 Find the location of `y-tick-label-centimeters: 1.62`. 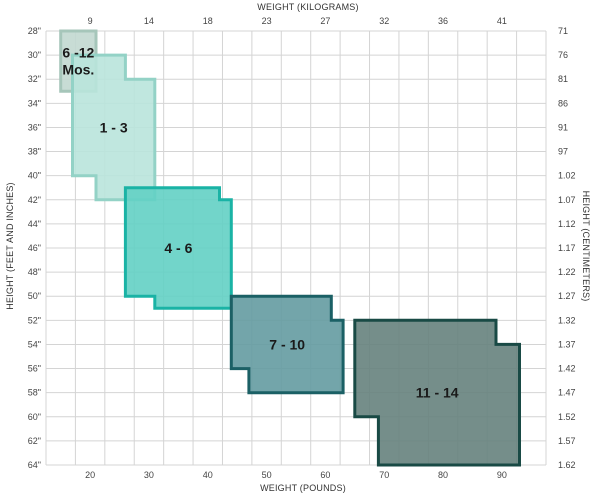

y-tick-label-centimeters: 1.62 is located at coordinates (567, 465).